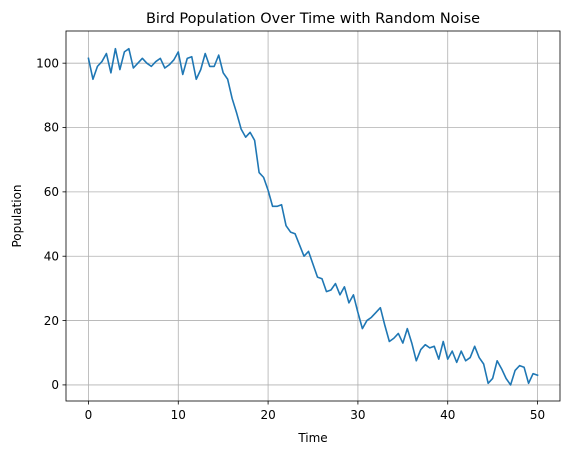 Image resolution: width=571 pixels, height=455 pixels. What do you see at coordinates (312, 438) in the screenshot?
I see `x-axis-label: Time` at bounding box center [312, 438].